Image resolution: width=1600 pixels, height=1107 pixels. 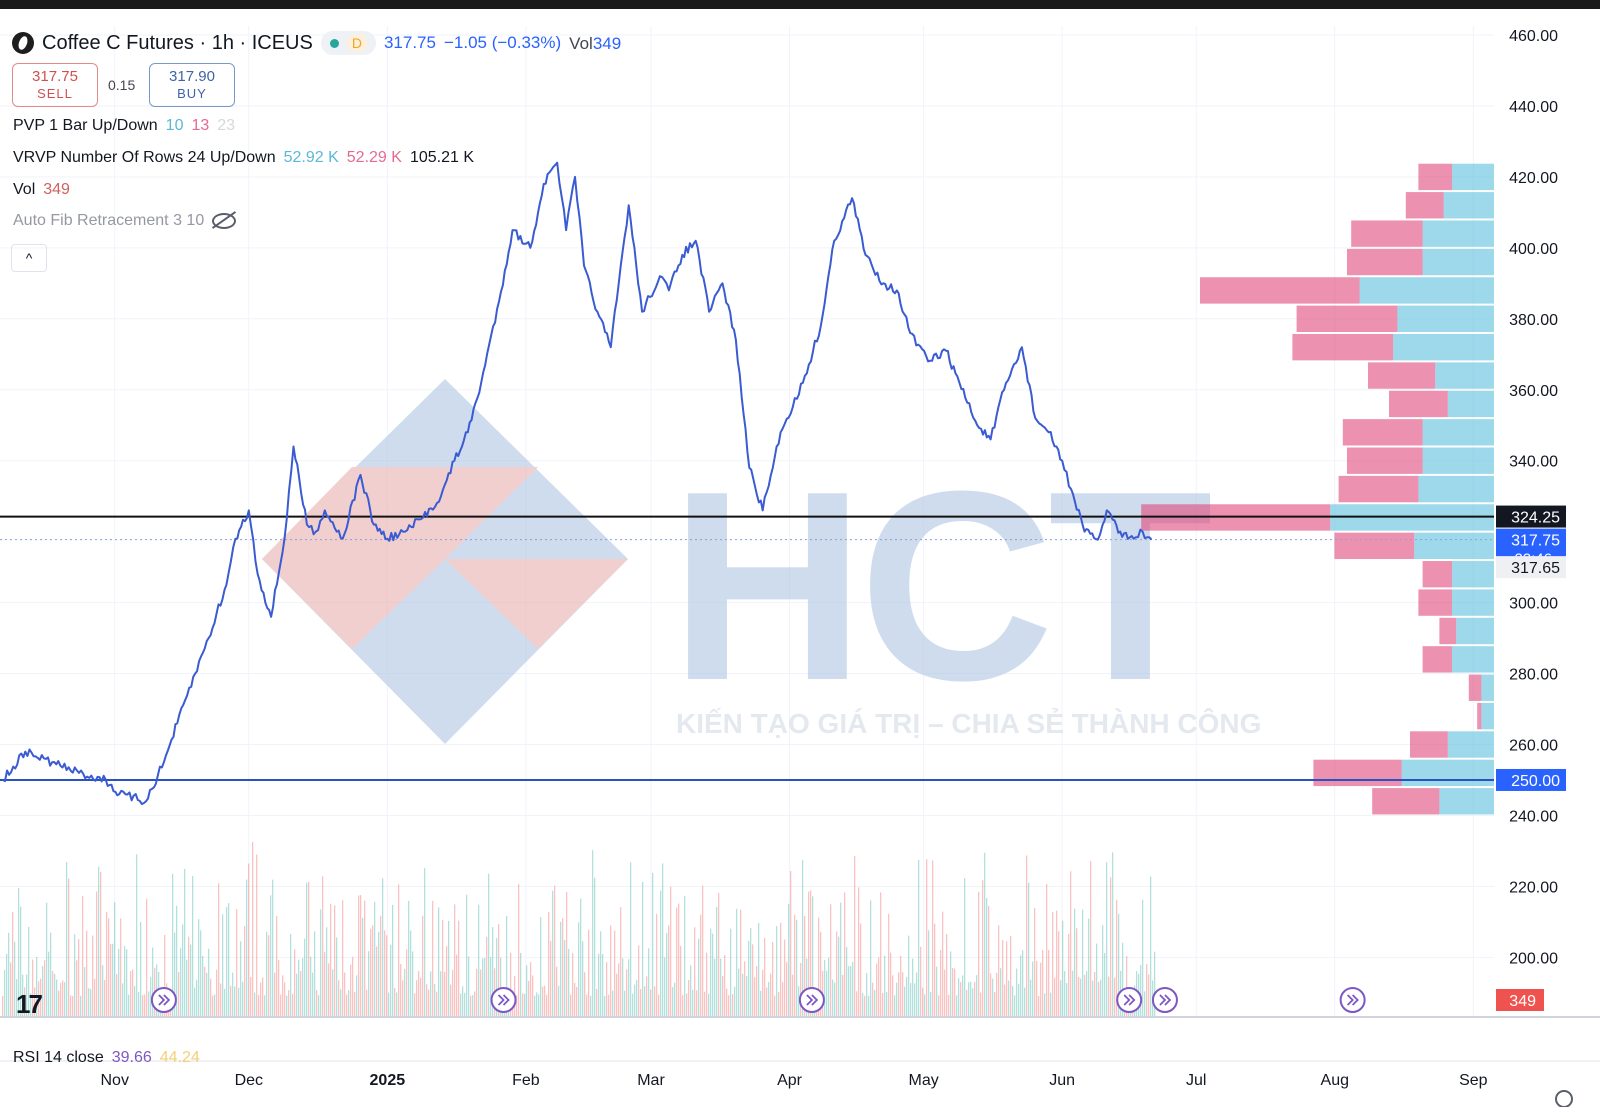 What do you see at coordinates (41, 190) in the screenshot?
I see `indicator-vol: Vol 349` at bounding box center [41, 190].